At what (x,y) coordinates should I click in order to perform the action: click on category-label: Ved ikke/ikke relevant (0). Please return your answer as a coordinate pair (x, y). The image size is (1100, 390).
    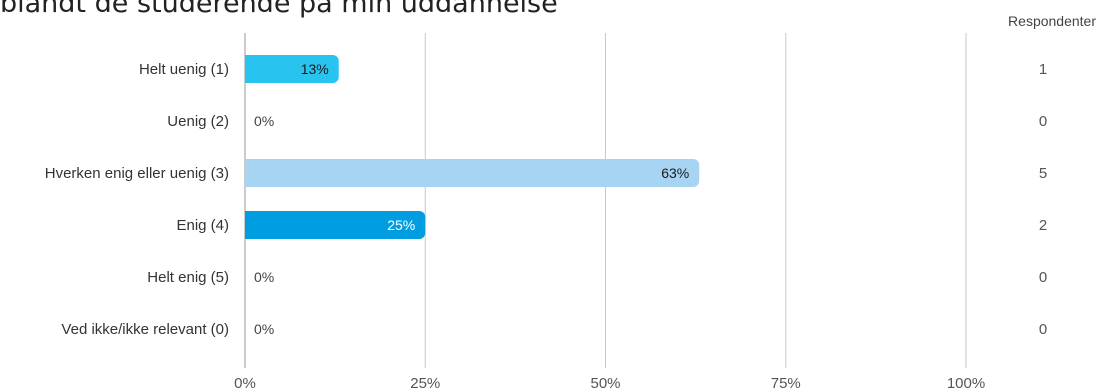
    Looking at the image, I should click on (145, 329).